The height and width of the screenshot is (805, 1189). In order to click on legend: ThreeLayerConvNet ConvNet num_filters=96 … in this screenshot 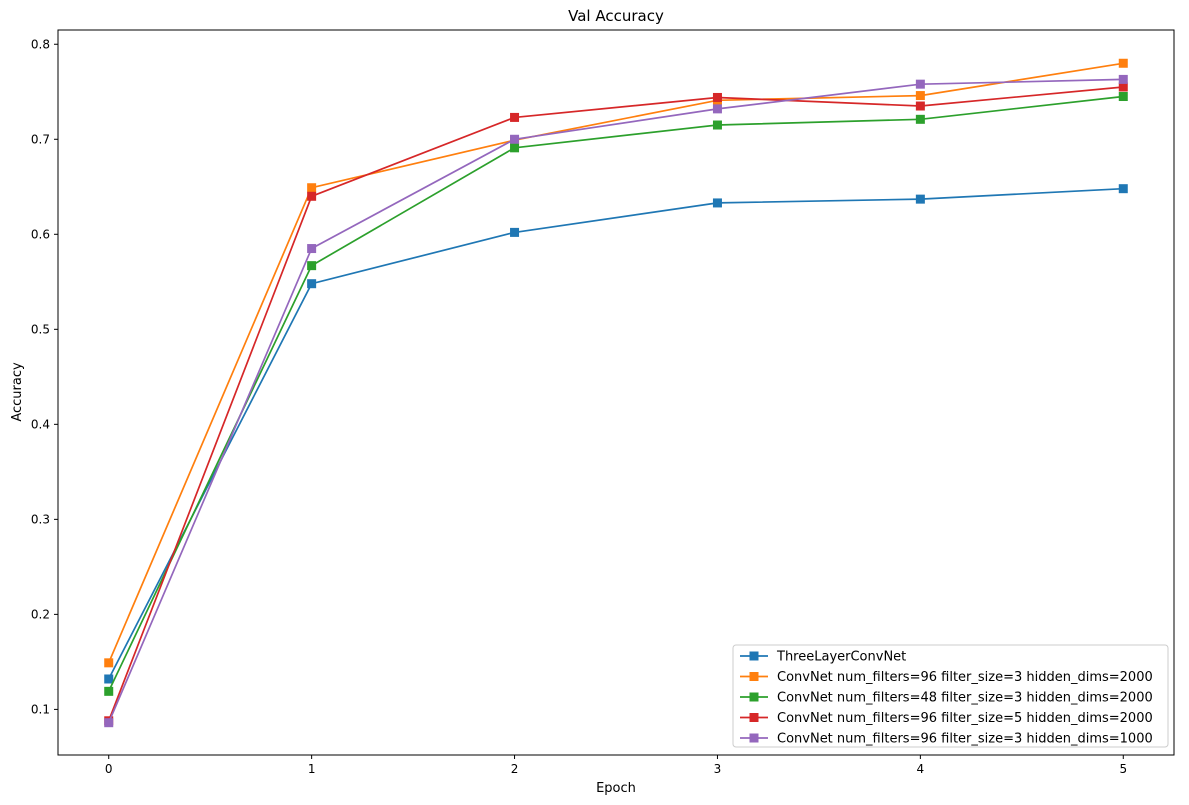, I will do `click(950, 696)`.